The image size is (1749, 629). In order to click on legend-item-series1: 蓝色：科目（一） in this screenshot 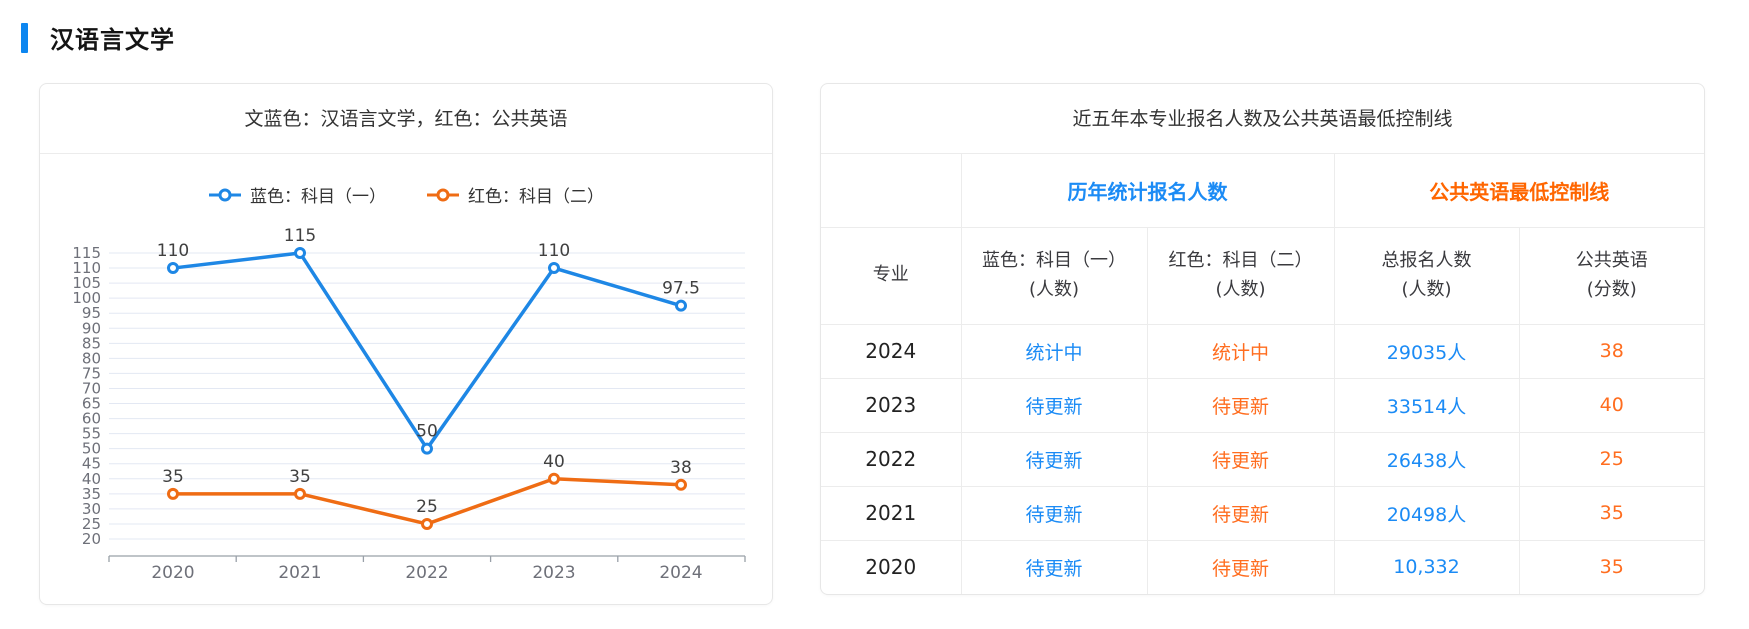, I will do `click(297, 194)`.